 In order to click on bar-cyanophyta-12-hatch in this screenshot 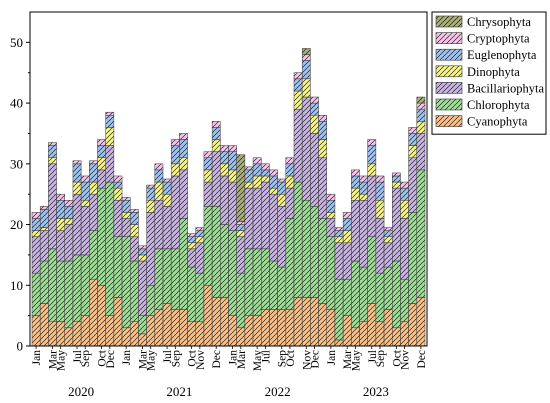, I will do `click(134, 334)`.